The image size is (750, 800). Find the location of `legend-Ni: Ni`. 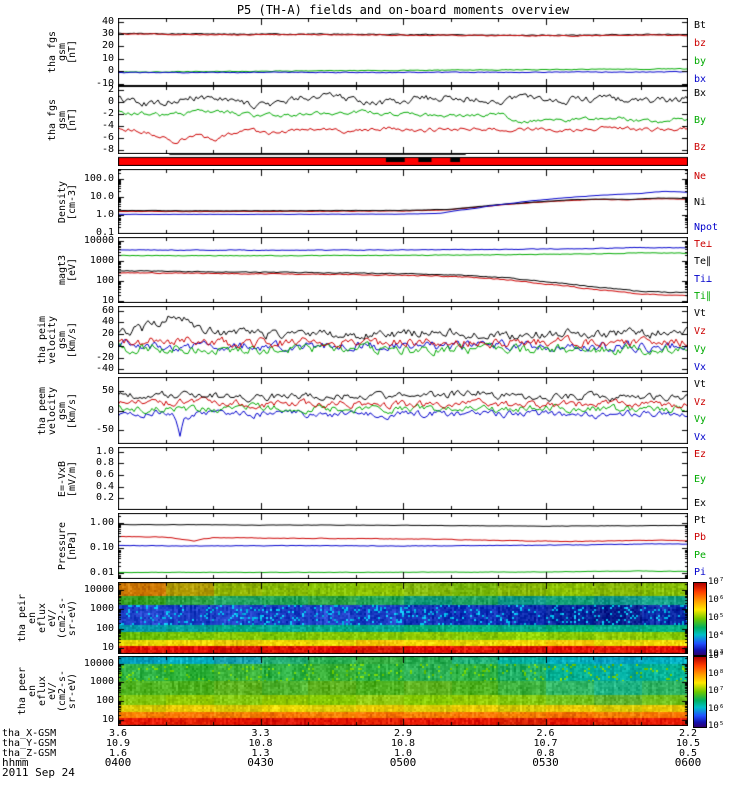

legend-Ni: Ni is located at coordinates (700, 202).